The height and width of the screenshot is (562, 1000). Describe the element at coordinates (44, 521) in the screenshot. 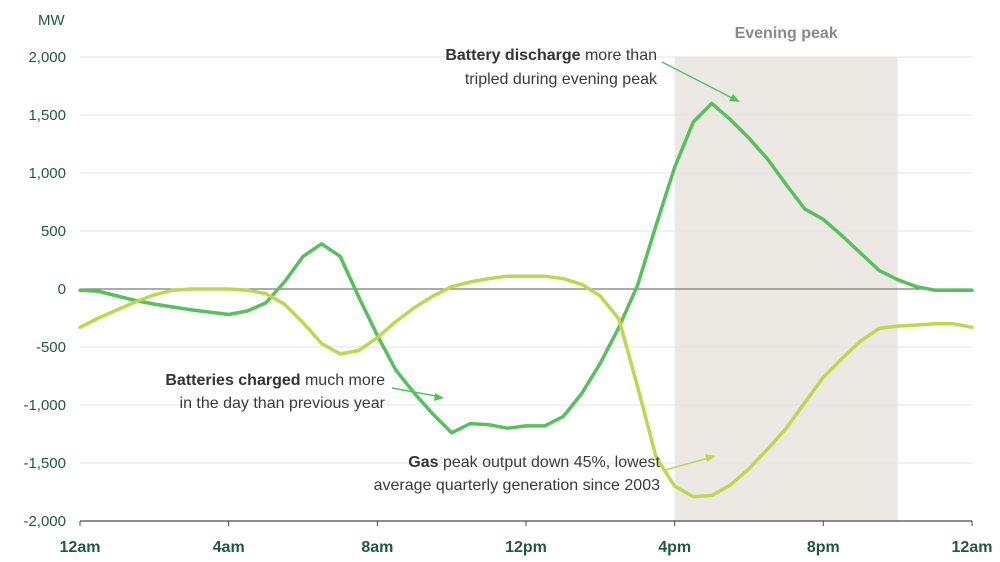

I see `y-tick-label: -2,000` at that location.